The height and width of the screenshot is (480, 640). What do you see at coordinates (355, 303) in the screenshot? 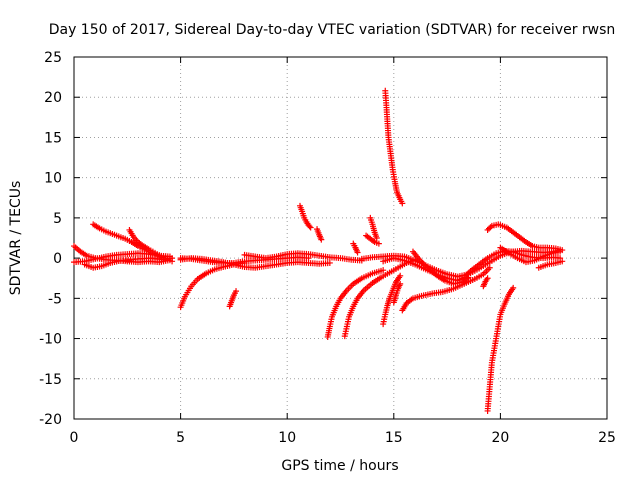
I see `series-arc-m` at bounding box center [355, 303].